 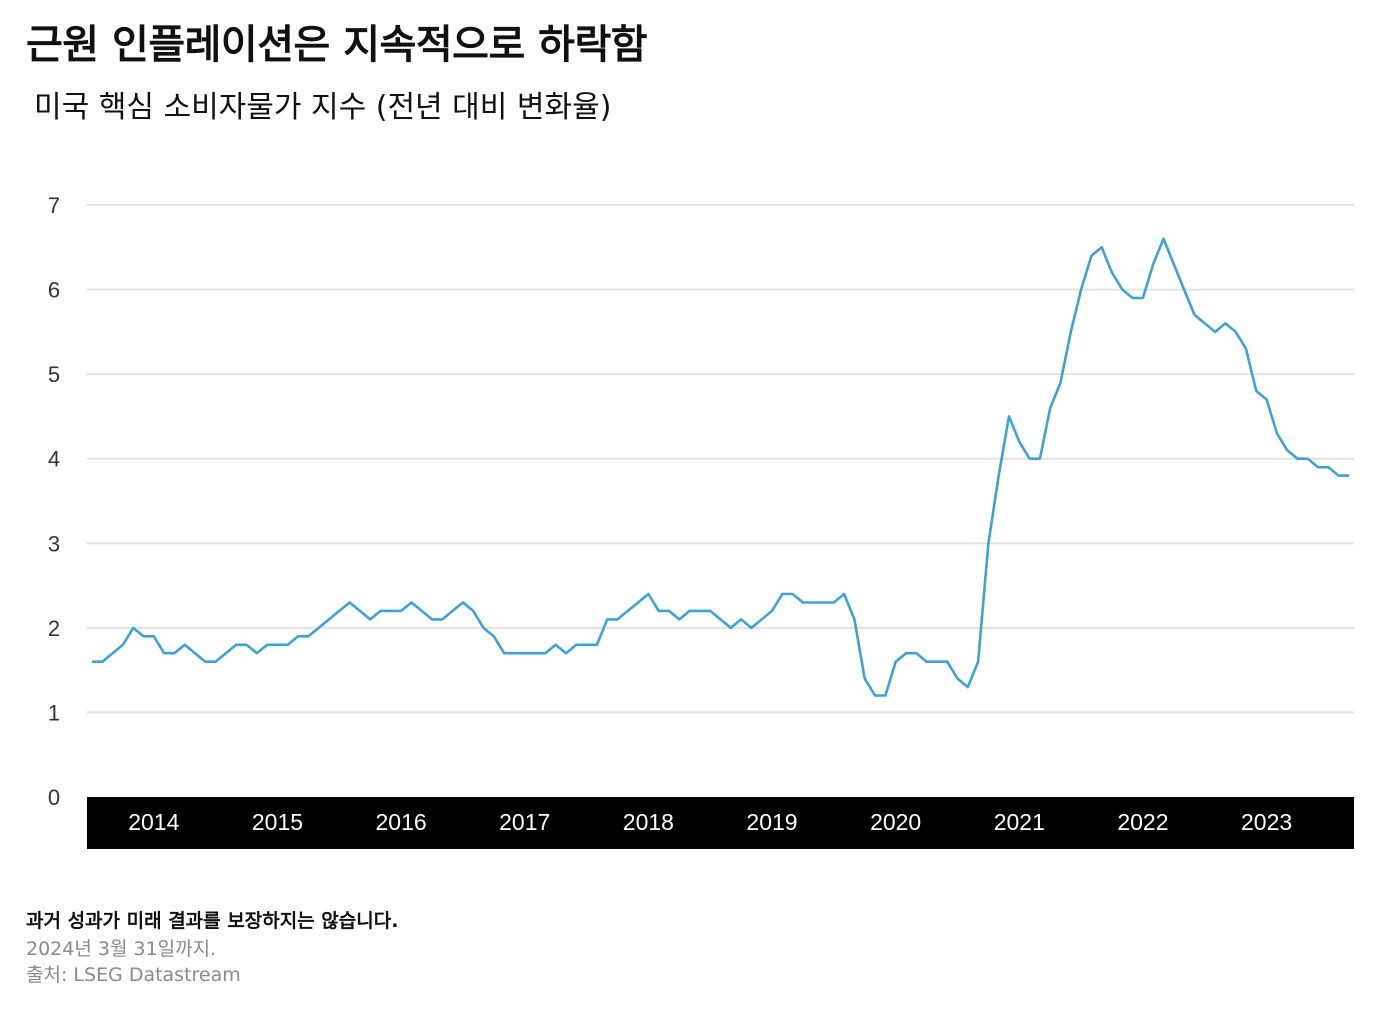 I want to click on chart-subtitle: 미국 핵심 소비자물가 지수 (전년 대비 변화율), so click(x=323, y=107).